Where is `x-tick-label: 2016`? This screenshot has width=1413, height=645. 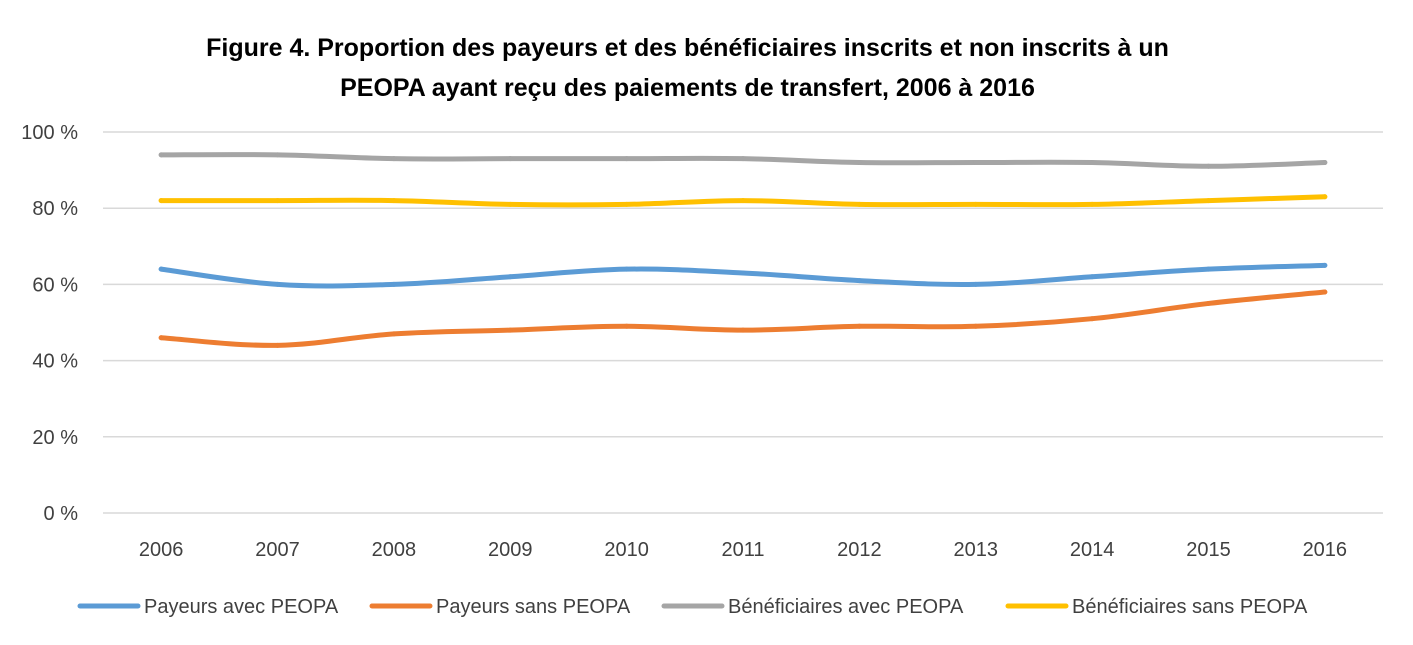
x-tick-label: 2016 is located at coordinates (1325, 550).